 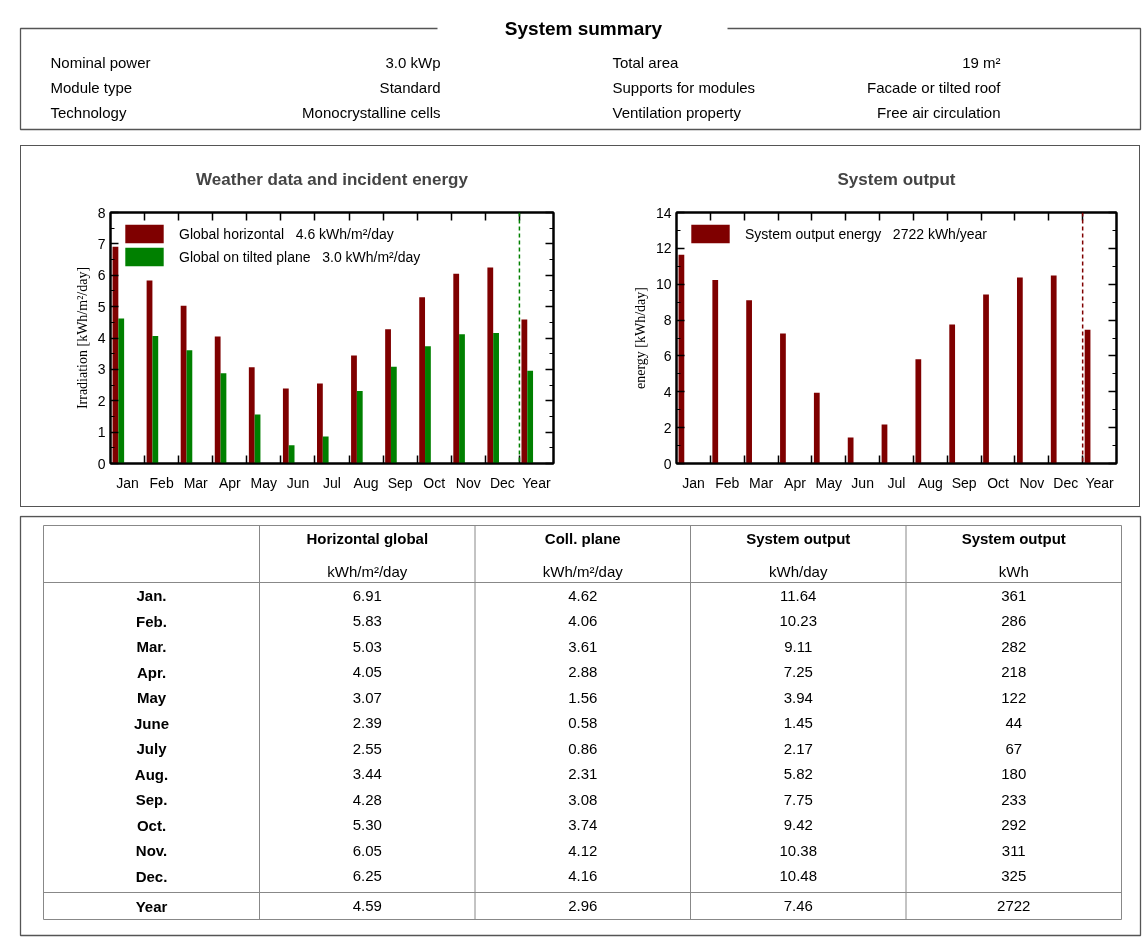 What do you see at coordinates (798, 799) in the screenshot?
I see `data-label: 7.75` at bounding box center [798, 799].